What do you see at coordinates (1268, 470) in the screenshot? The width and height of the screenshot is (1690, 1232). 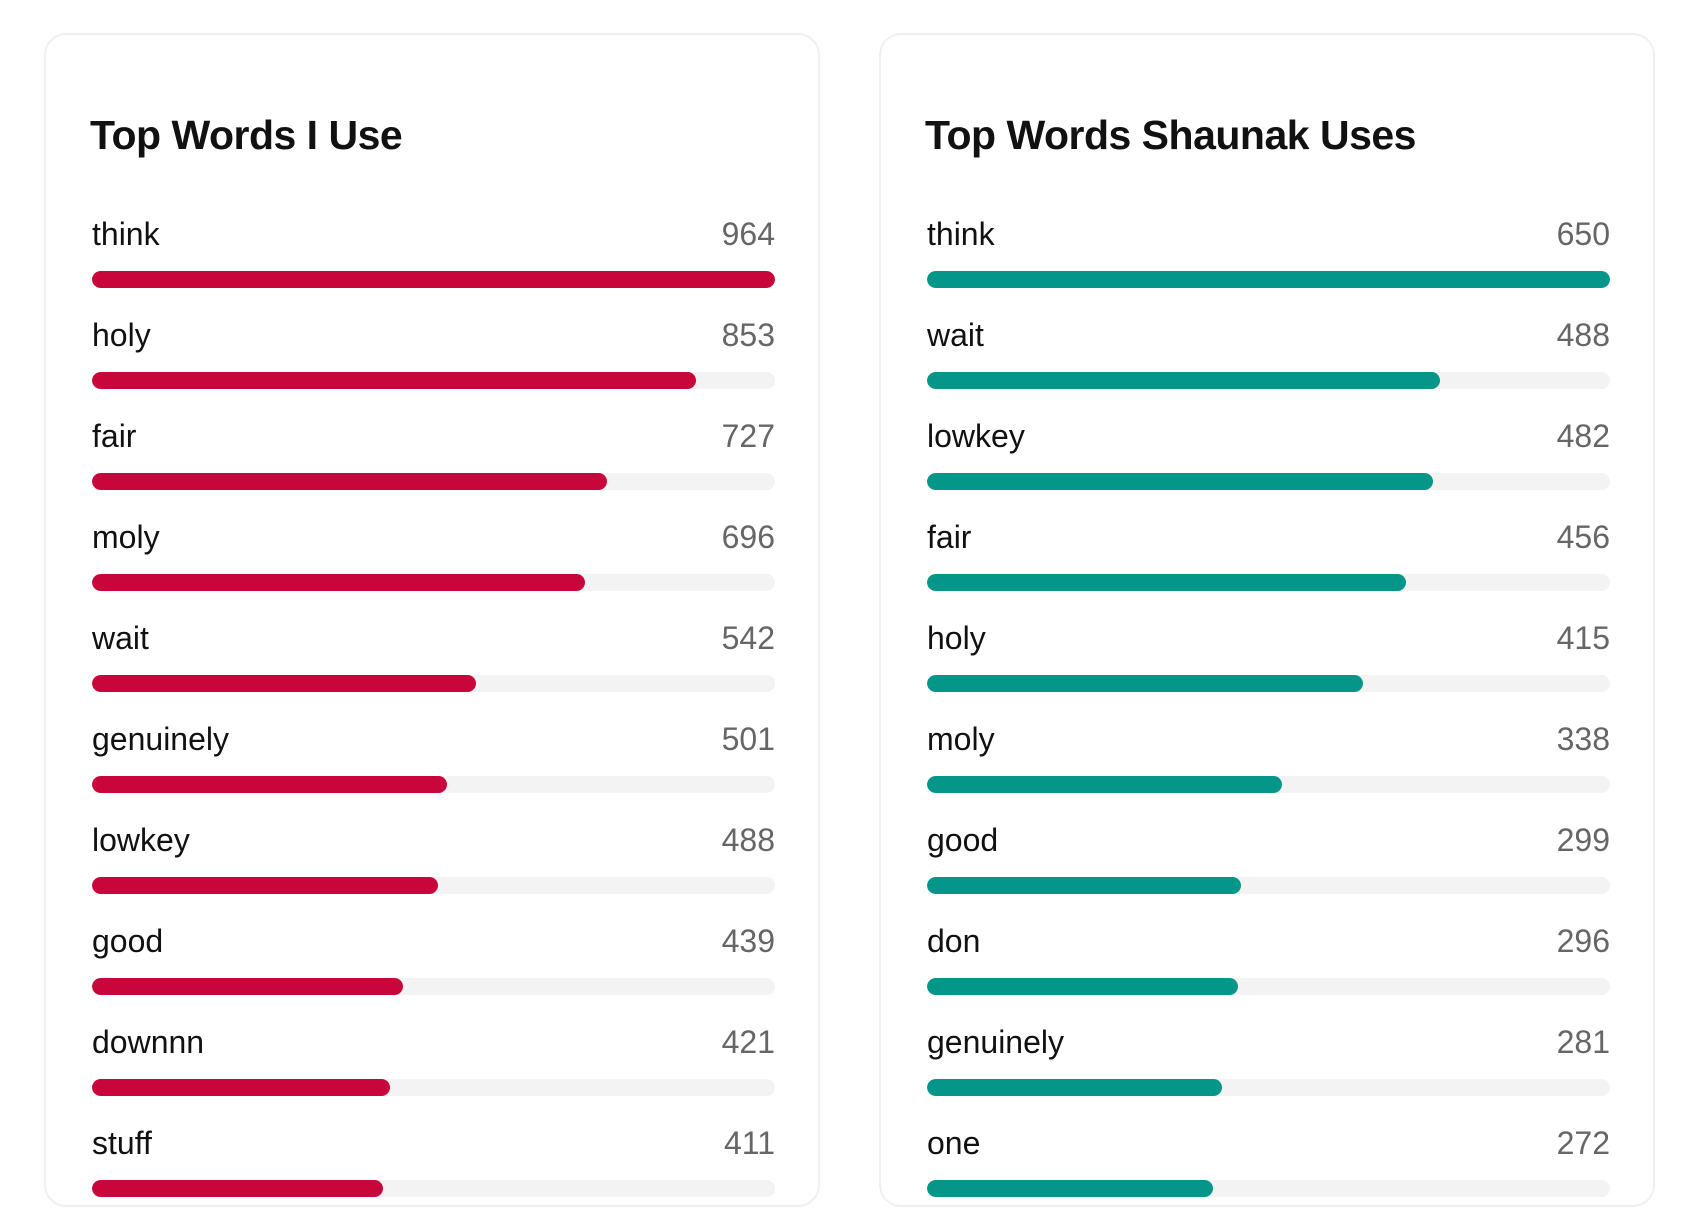 I see `word-bar-row: lowkey 482` at bounding box center [1268, 470].